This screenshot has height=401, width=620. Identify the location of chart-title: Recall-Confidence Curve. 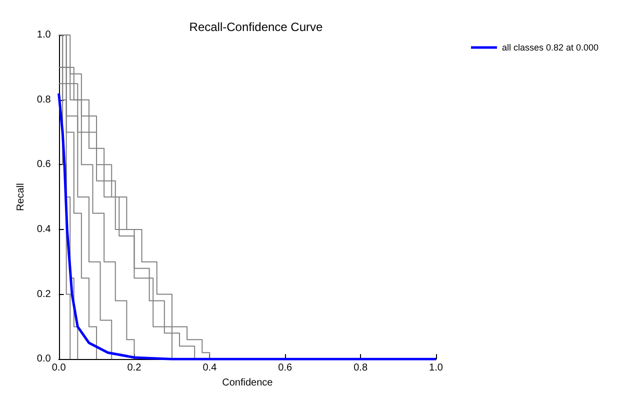
(256, 27).